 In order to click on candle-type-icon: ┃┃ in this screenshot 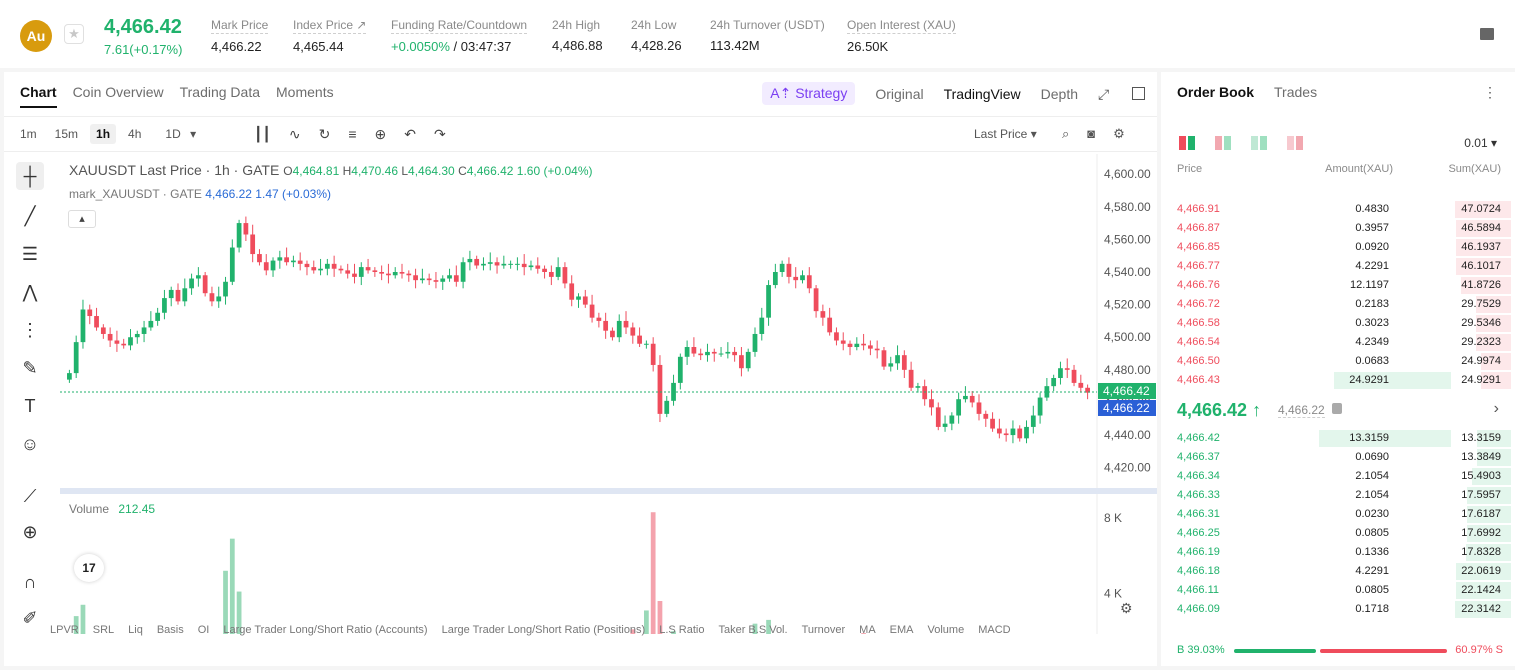, I will do `click(262, 134)`.